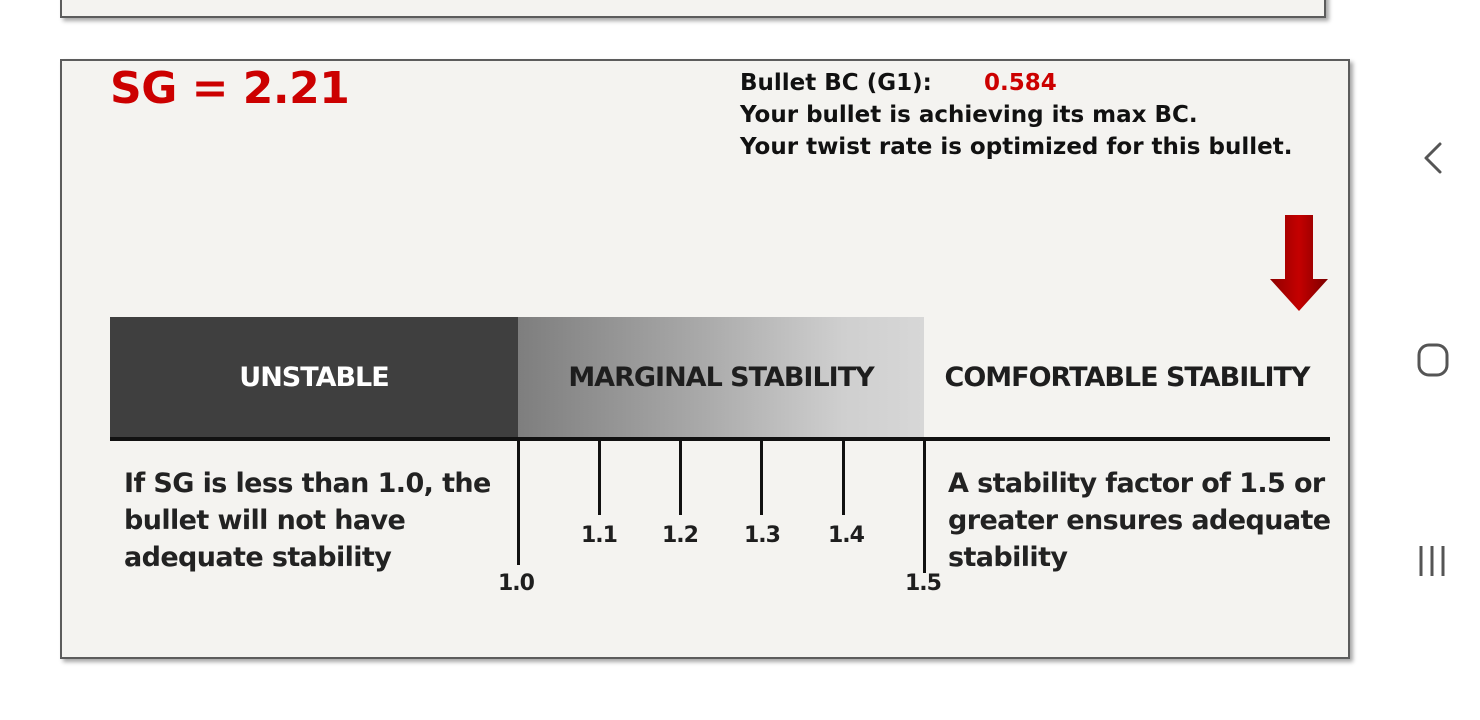 This screenshot has height=720, width=1480. I want to click on bc-value: 0.584, so click(1020, 83).